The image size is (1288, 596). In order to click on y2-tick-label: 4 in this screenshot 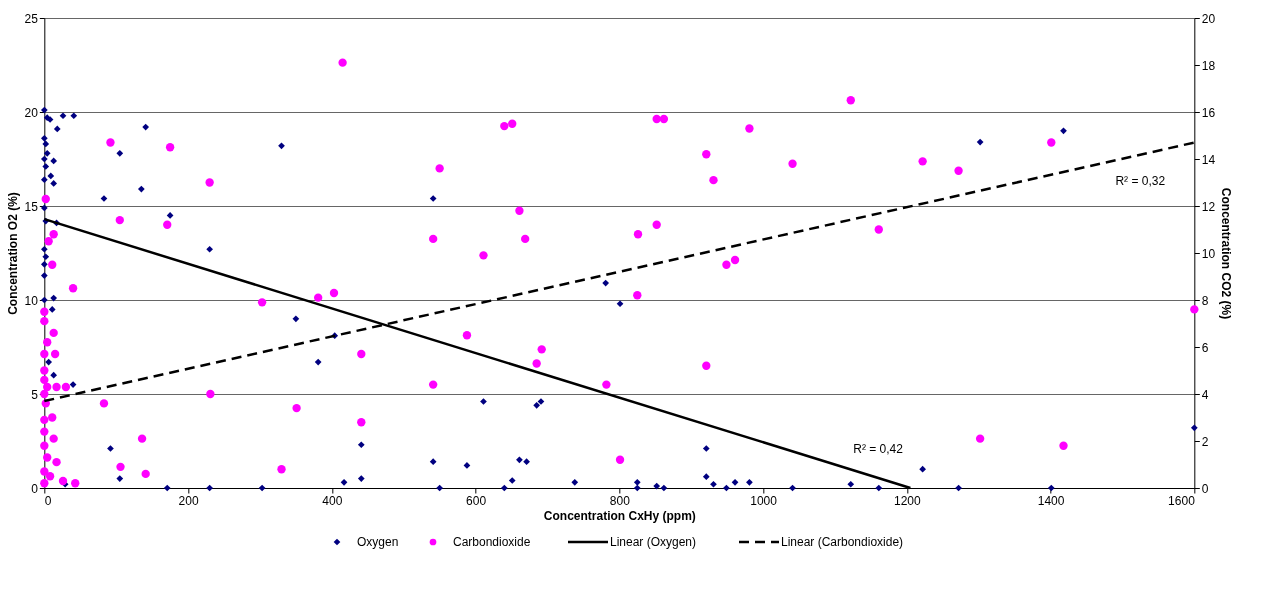, I will do `click(1205, 394)`.